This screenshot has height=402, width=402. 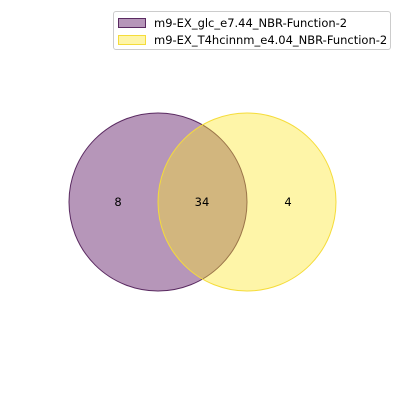 I want to click on legend-item-set-a: m9-EX_glc_e7.44_NBR-Function-2, so click(x=232, y=23).